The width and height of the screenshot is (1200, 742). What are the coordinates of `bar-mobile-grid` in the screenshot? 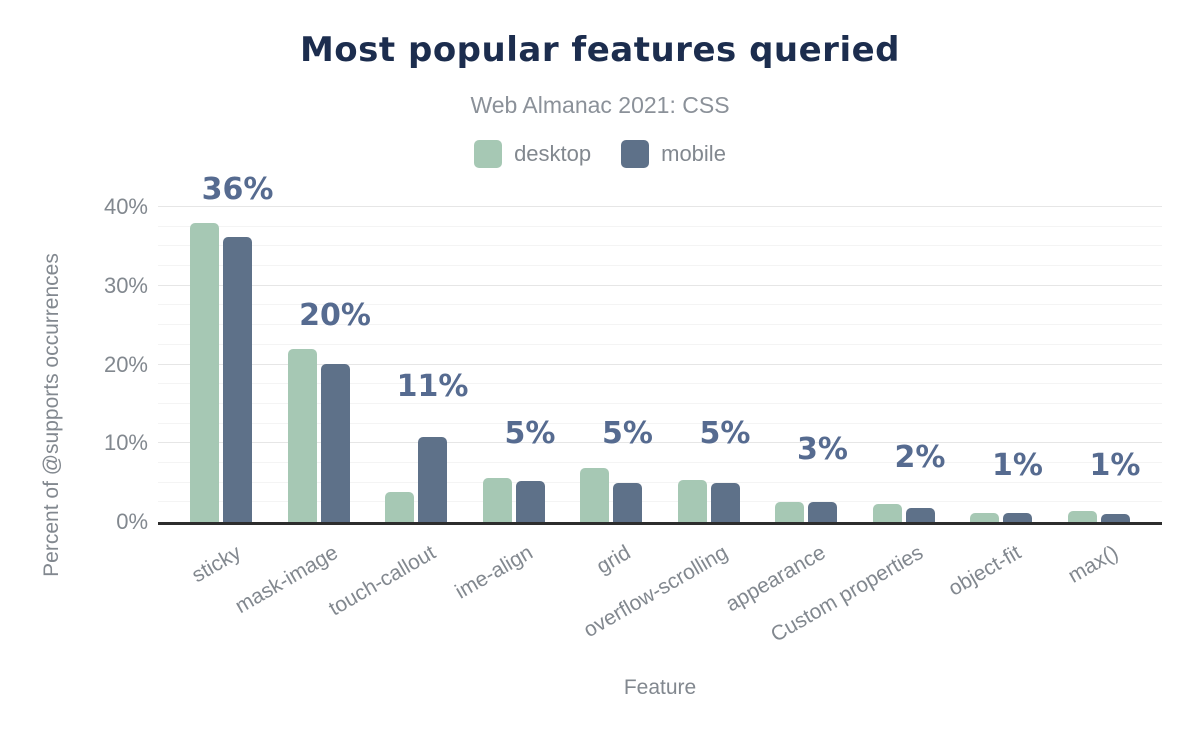 It's located at (627, 502).